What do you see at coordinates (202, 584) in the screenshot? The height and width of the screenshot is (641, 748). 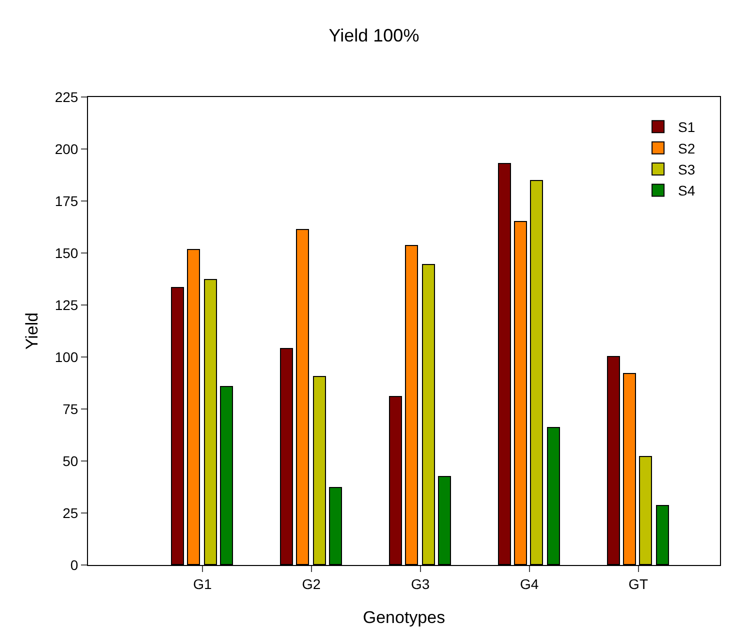 I see `x-tick-label: G1` at bounding box center [202, 584].